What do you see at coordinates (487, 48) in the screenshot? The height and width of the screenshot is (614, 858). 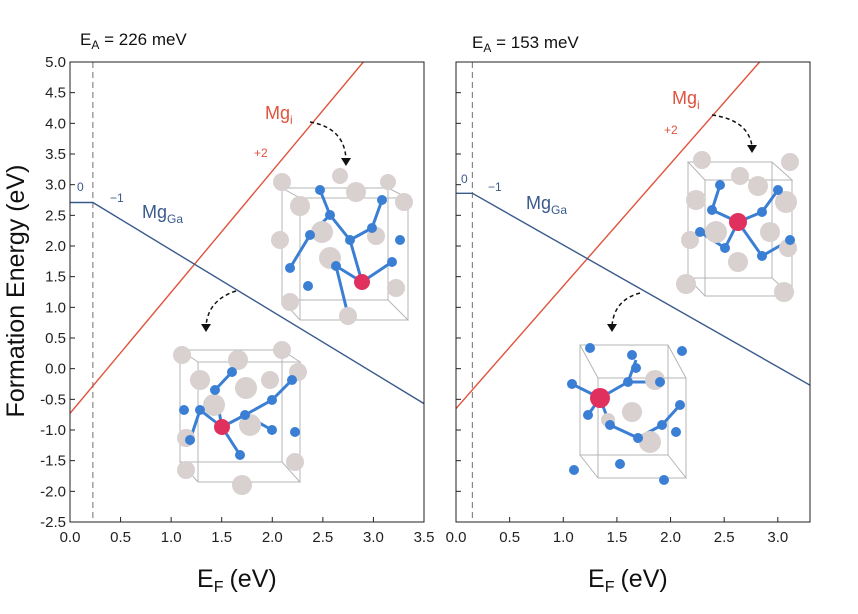 I see `panel-right-title-sub: A` at bounding box center [487, 48].